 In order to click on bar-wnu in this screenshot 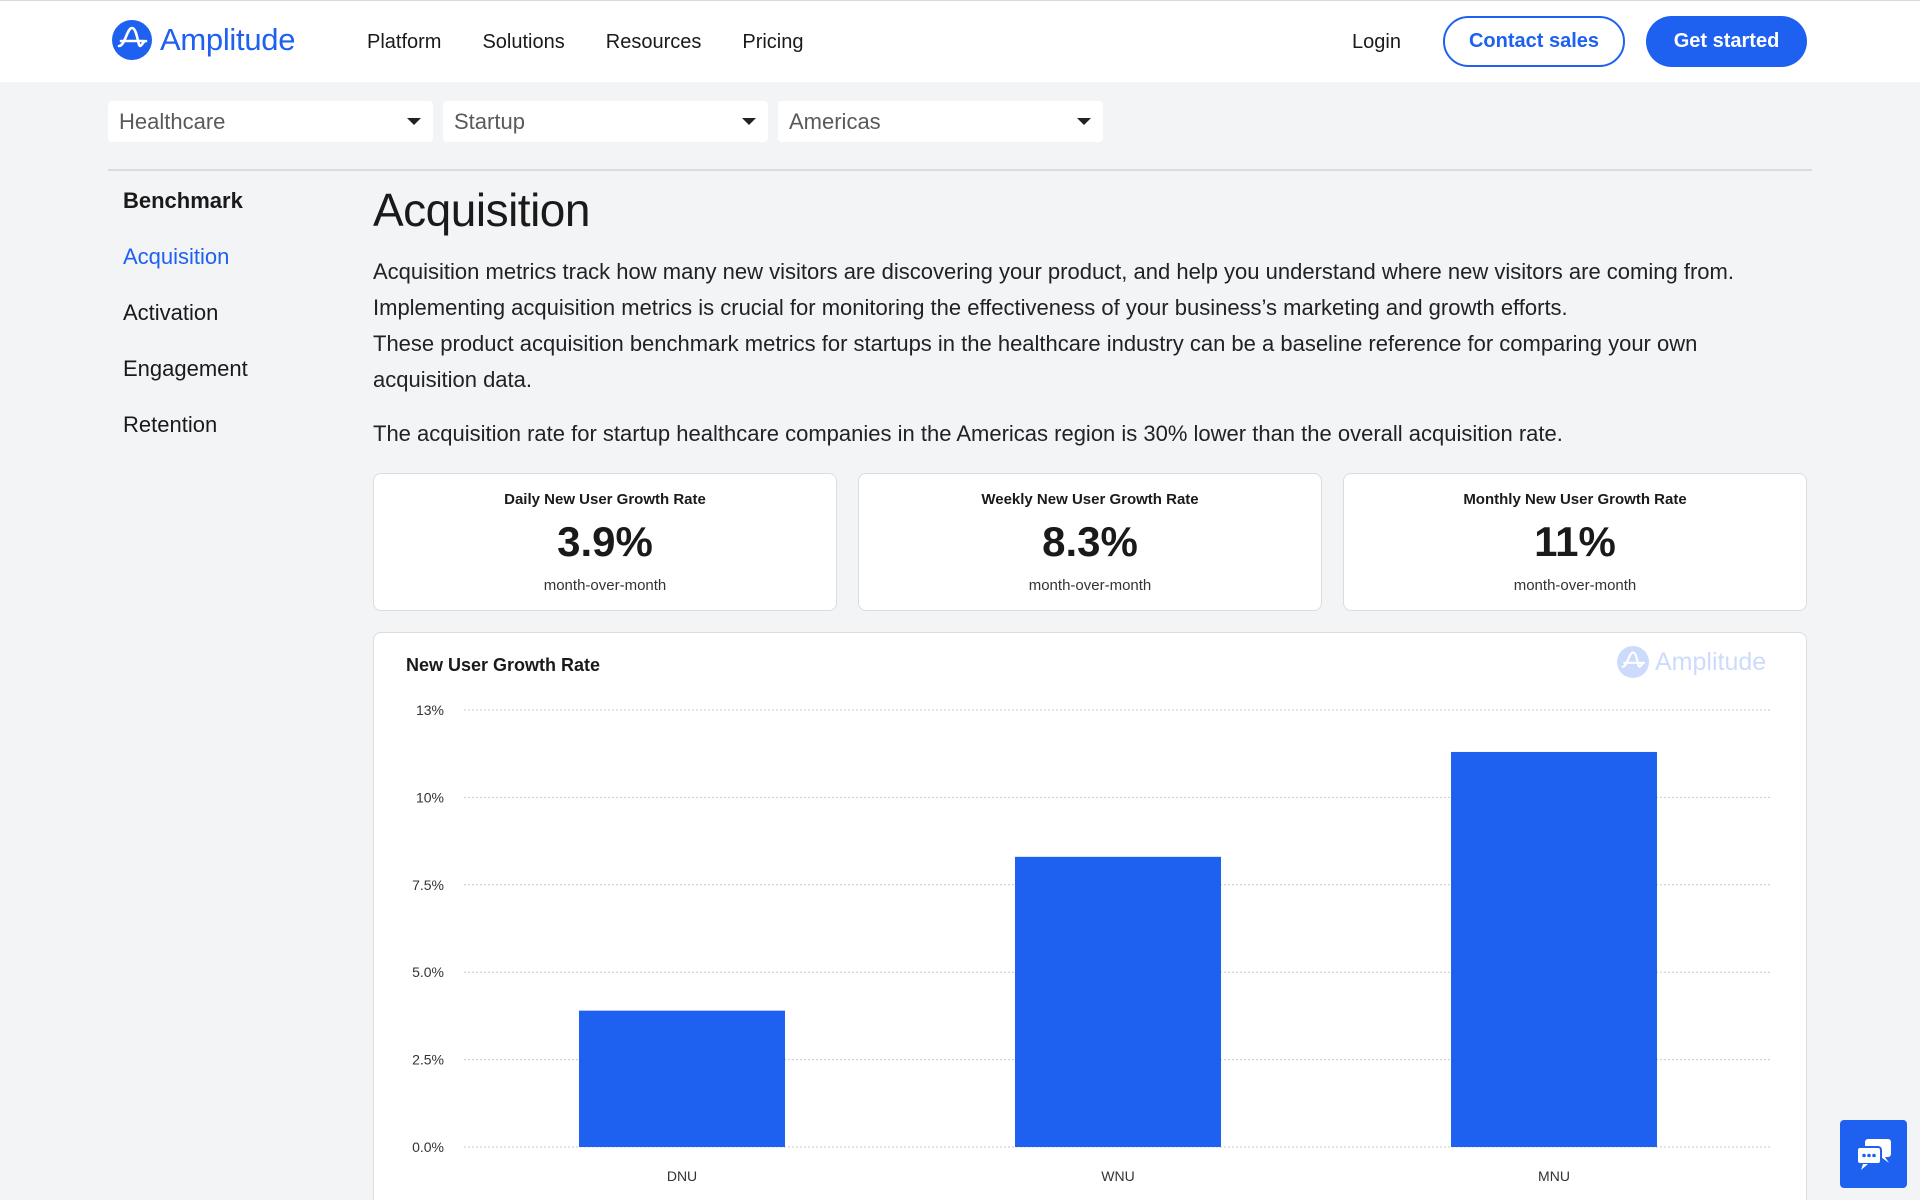, I will do `click(1118, 1001)`.